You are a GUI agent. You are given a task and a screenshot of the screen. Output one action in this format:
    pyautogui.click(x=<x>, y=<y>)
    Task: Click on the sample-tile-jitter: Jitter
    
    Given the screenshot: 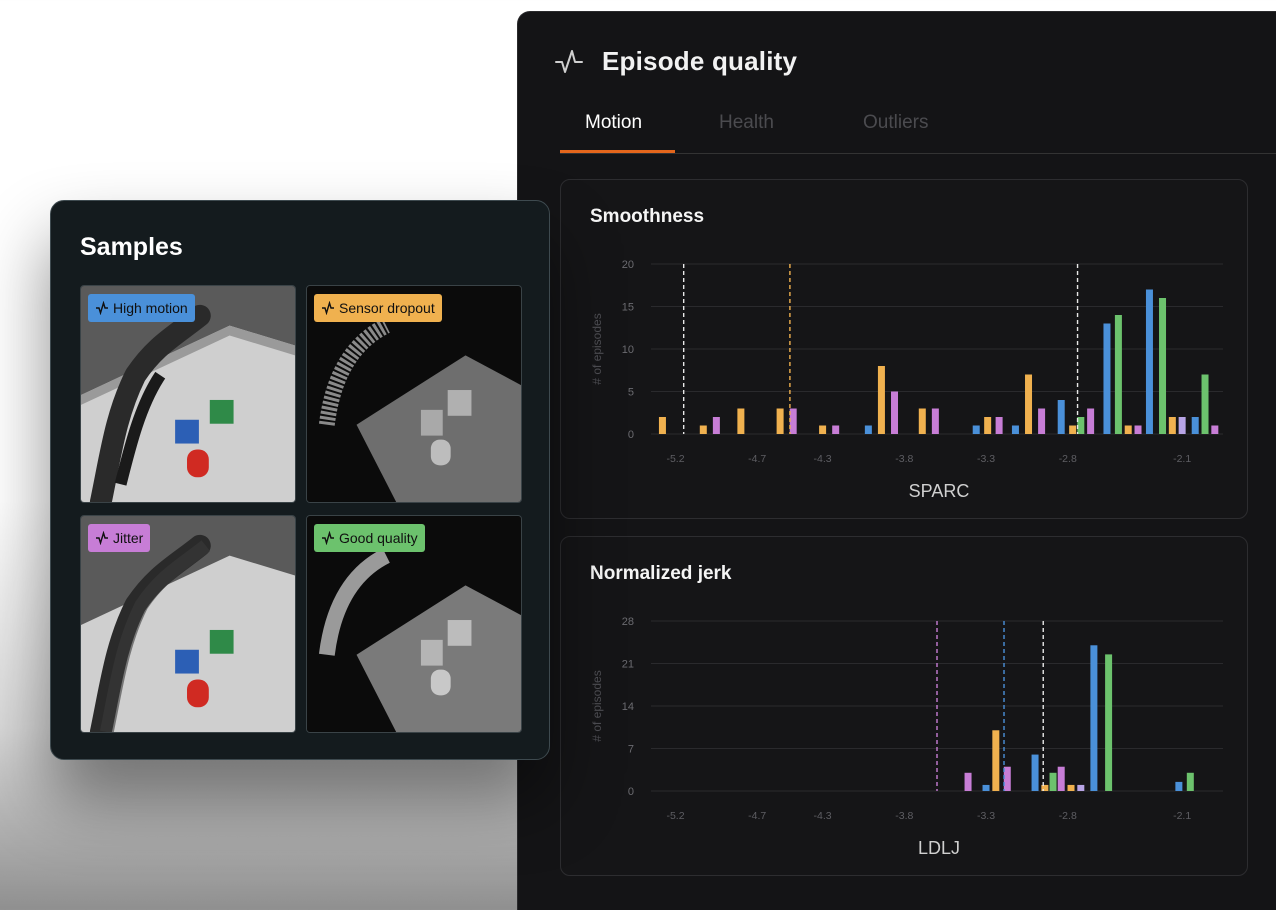 What is the action you would take?
    pyautogui.click(x=188, y=624)
    